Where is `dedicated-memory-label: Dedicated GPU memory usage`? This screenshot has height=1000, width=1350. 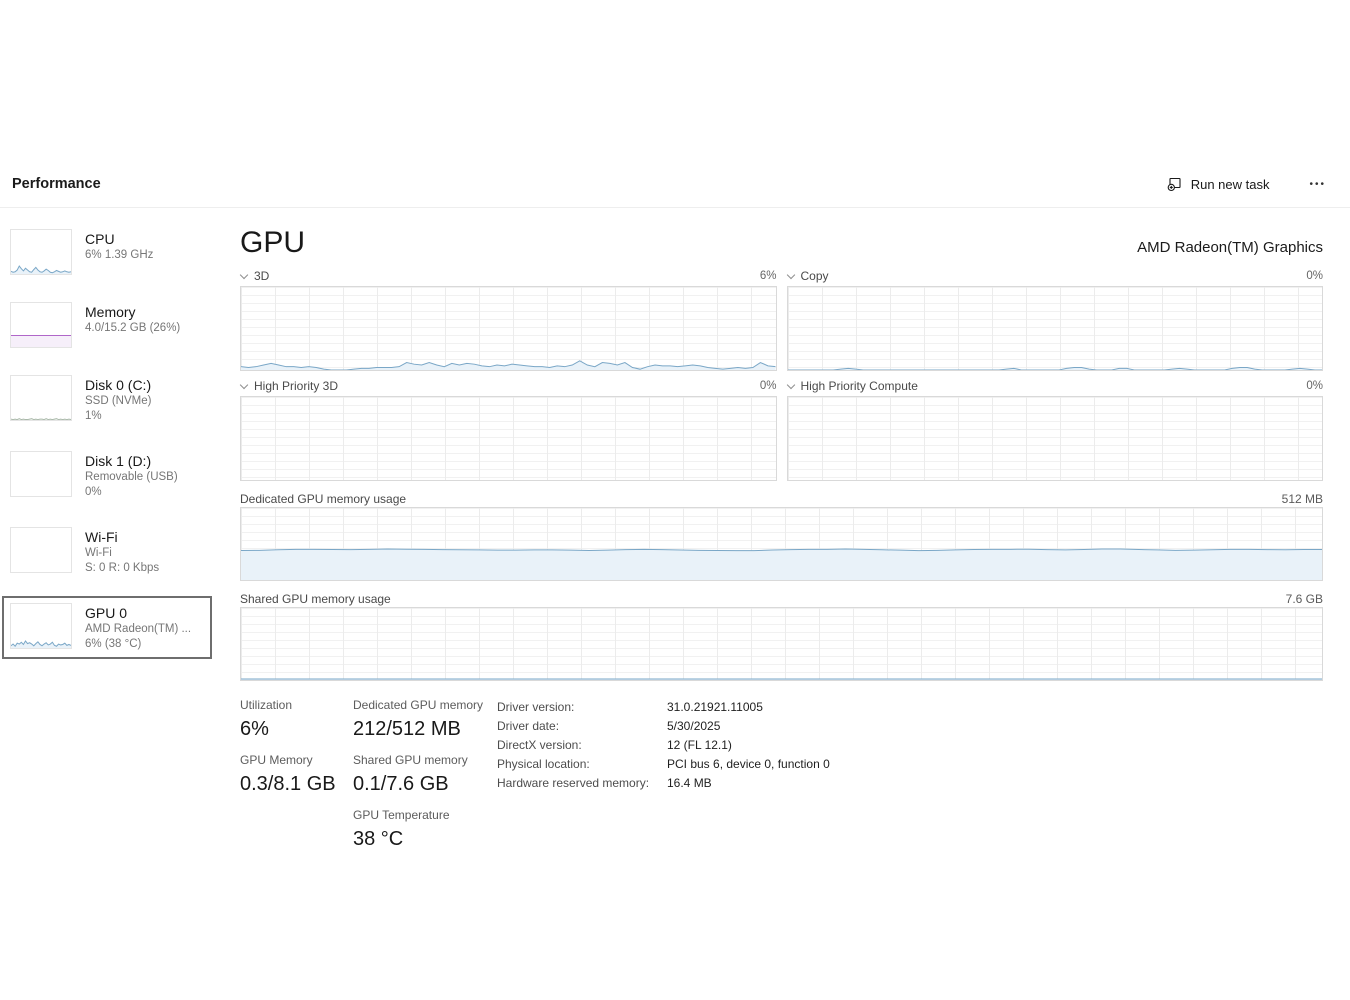
dedicated-memory-label: Dedicated GPU memory usage is located at coordinates (323, 499).